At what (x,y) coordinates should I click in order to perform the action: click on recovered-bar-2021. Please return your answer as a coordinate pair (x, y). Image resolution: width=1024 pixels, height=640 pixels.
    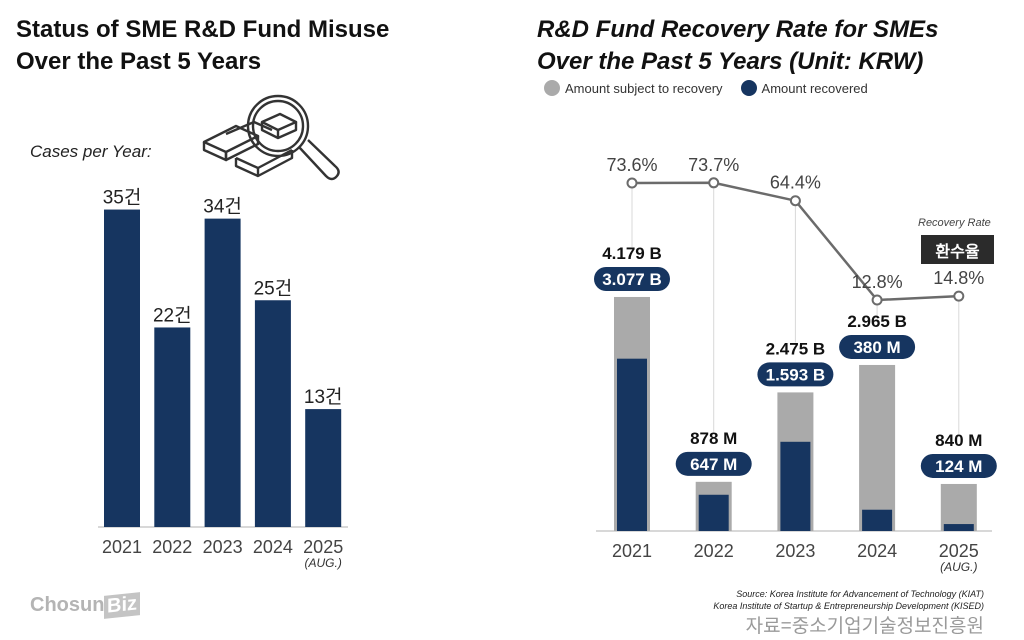
    Looking at the image, I should click on (632, 444).